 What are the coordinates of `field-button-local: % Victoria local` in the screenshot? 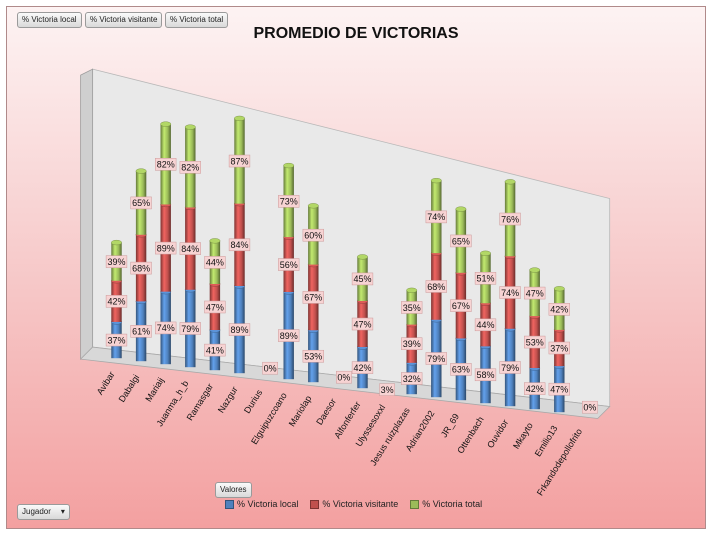 It's located at (49, 20).